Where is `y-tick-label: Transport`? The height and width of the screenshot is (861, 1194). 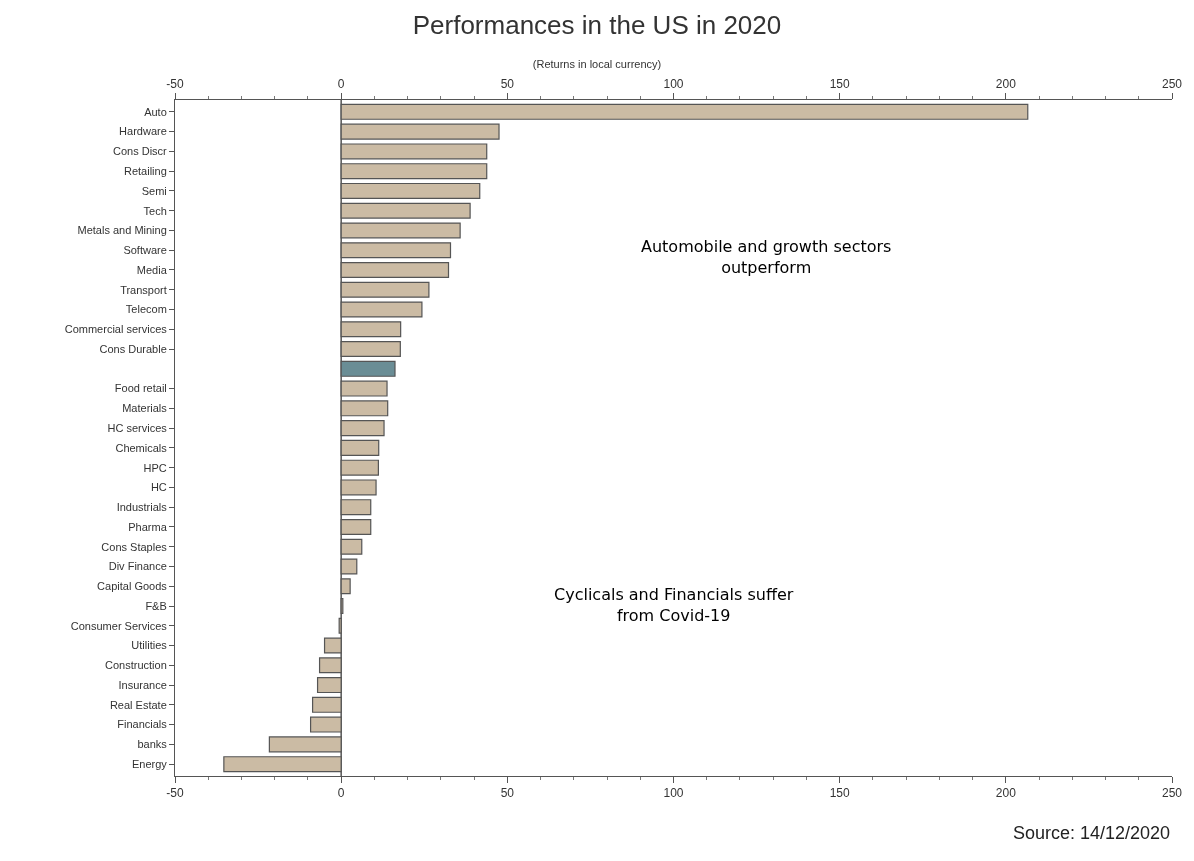 y-tick-label: Transport is located at coordinates (143, 289).